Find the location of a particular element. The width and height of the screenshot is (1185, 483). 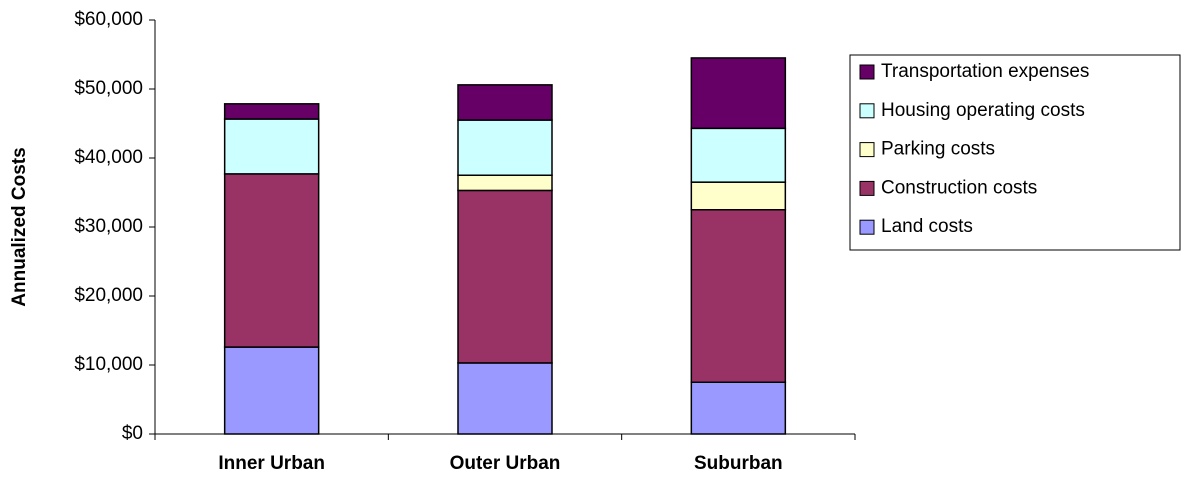

y-tick-label: $60,000 is located at coordinates (108, 19).